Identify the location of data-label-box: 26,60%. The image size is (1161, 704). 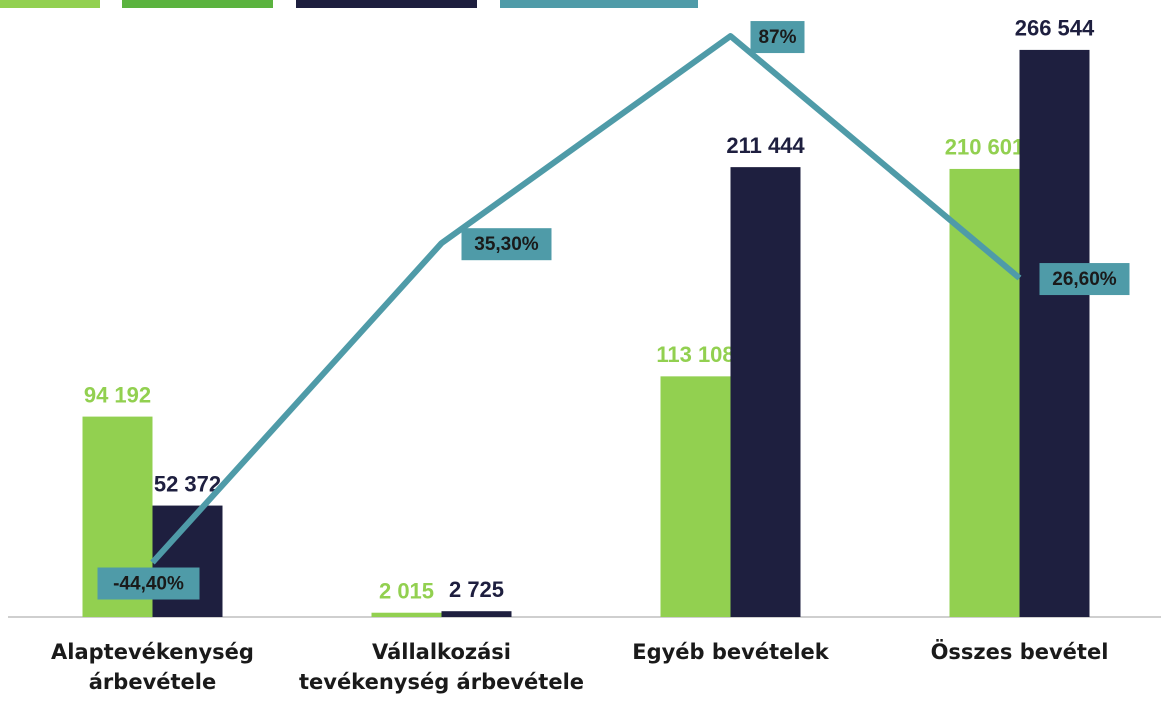
(1084, 279).